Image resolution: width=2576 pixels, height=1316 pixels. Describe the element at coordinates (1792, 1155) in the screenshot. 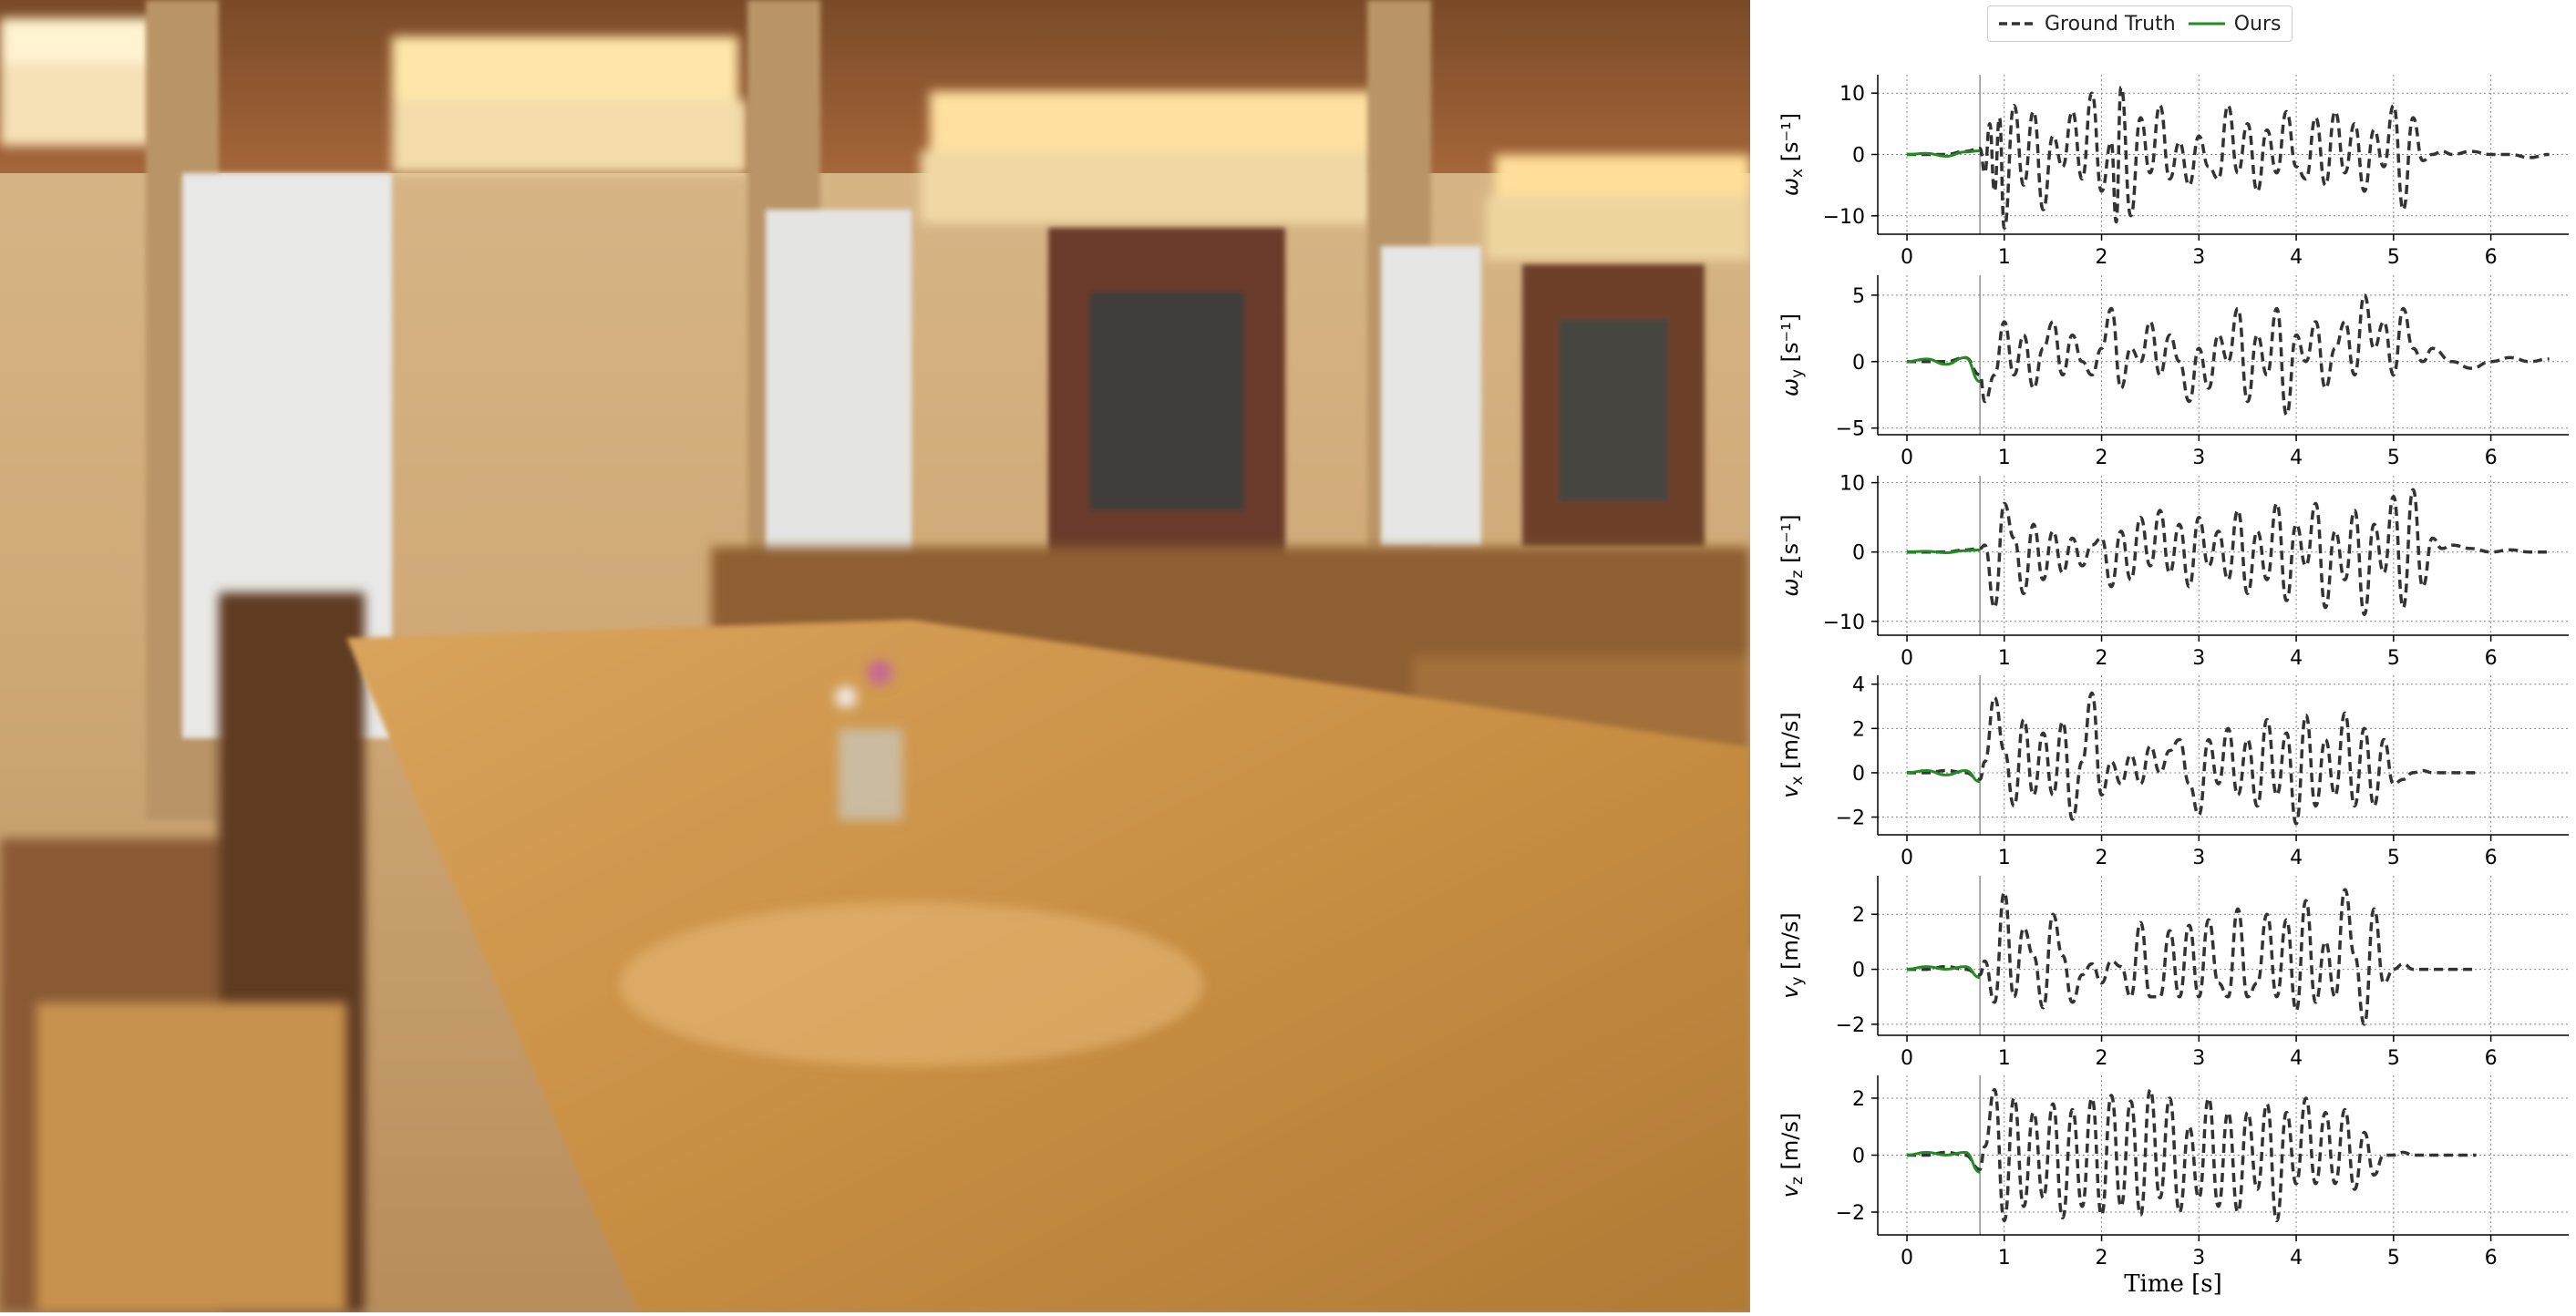

I see `y-axis-label: vz [m/s]` at that location.